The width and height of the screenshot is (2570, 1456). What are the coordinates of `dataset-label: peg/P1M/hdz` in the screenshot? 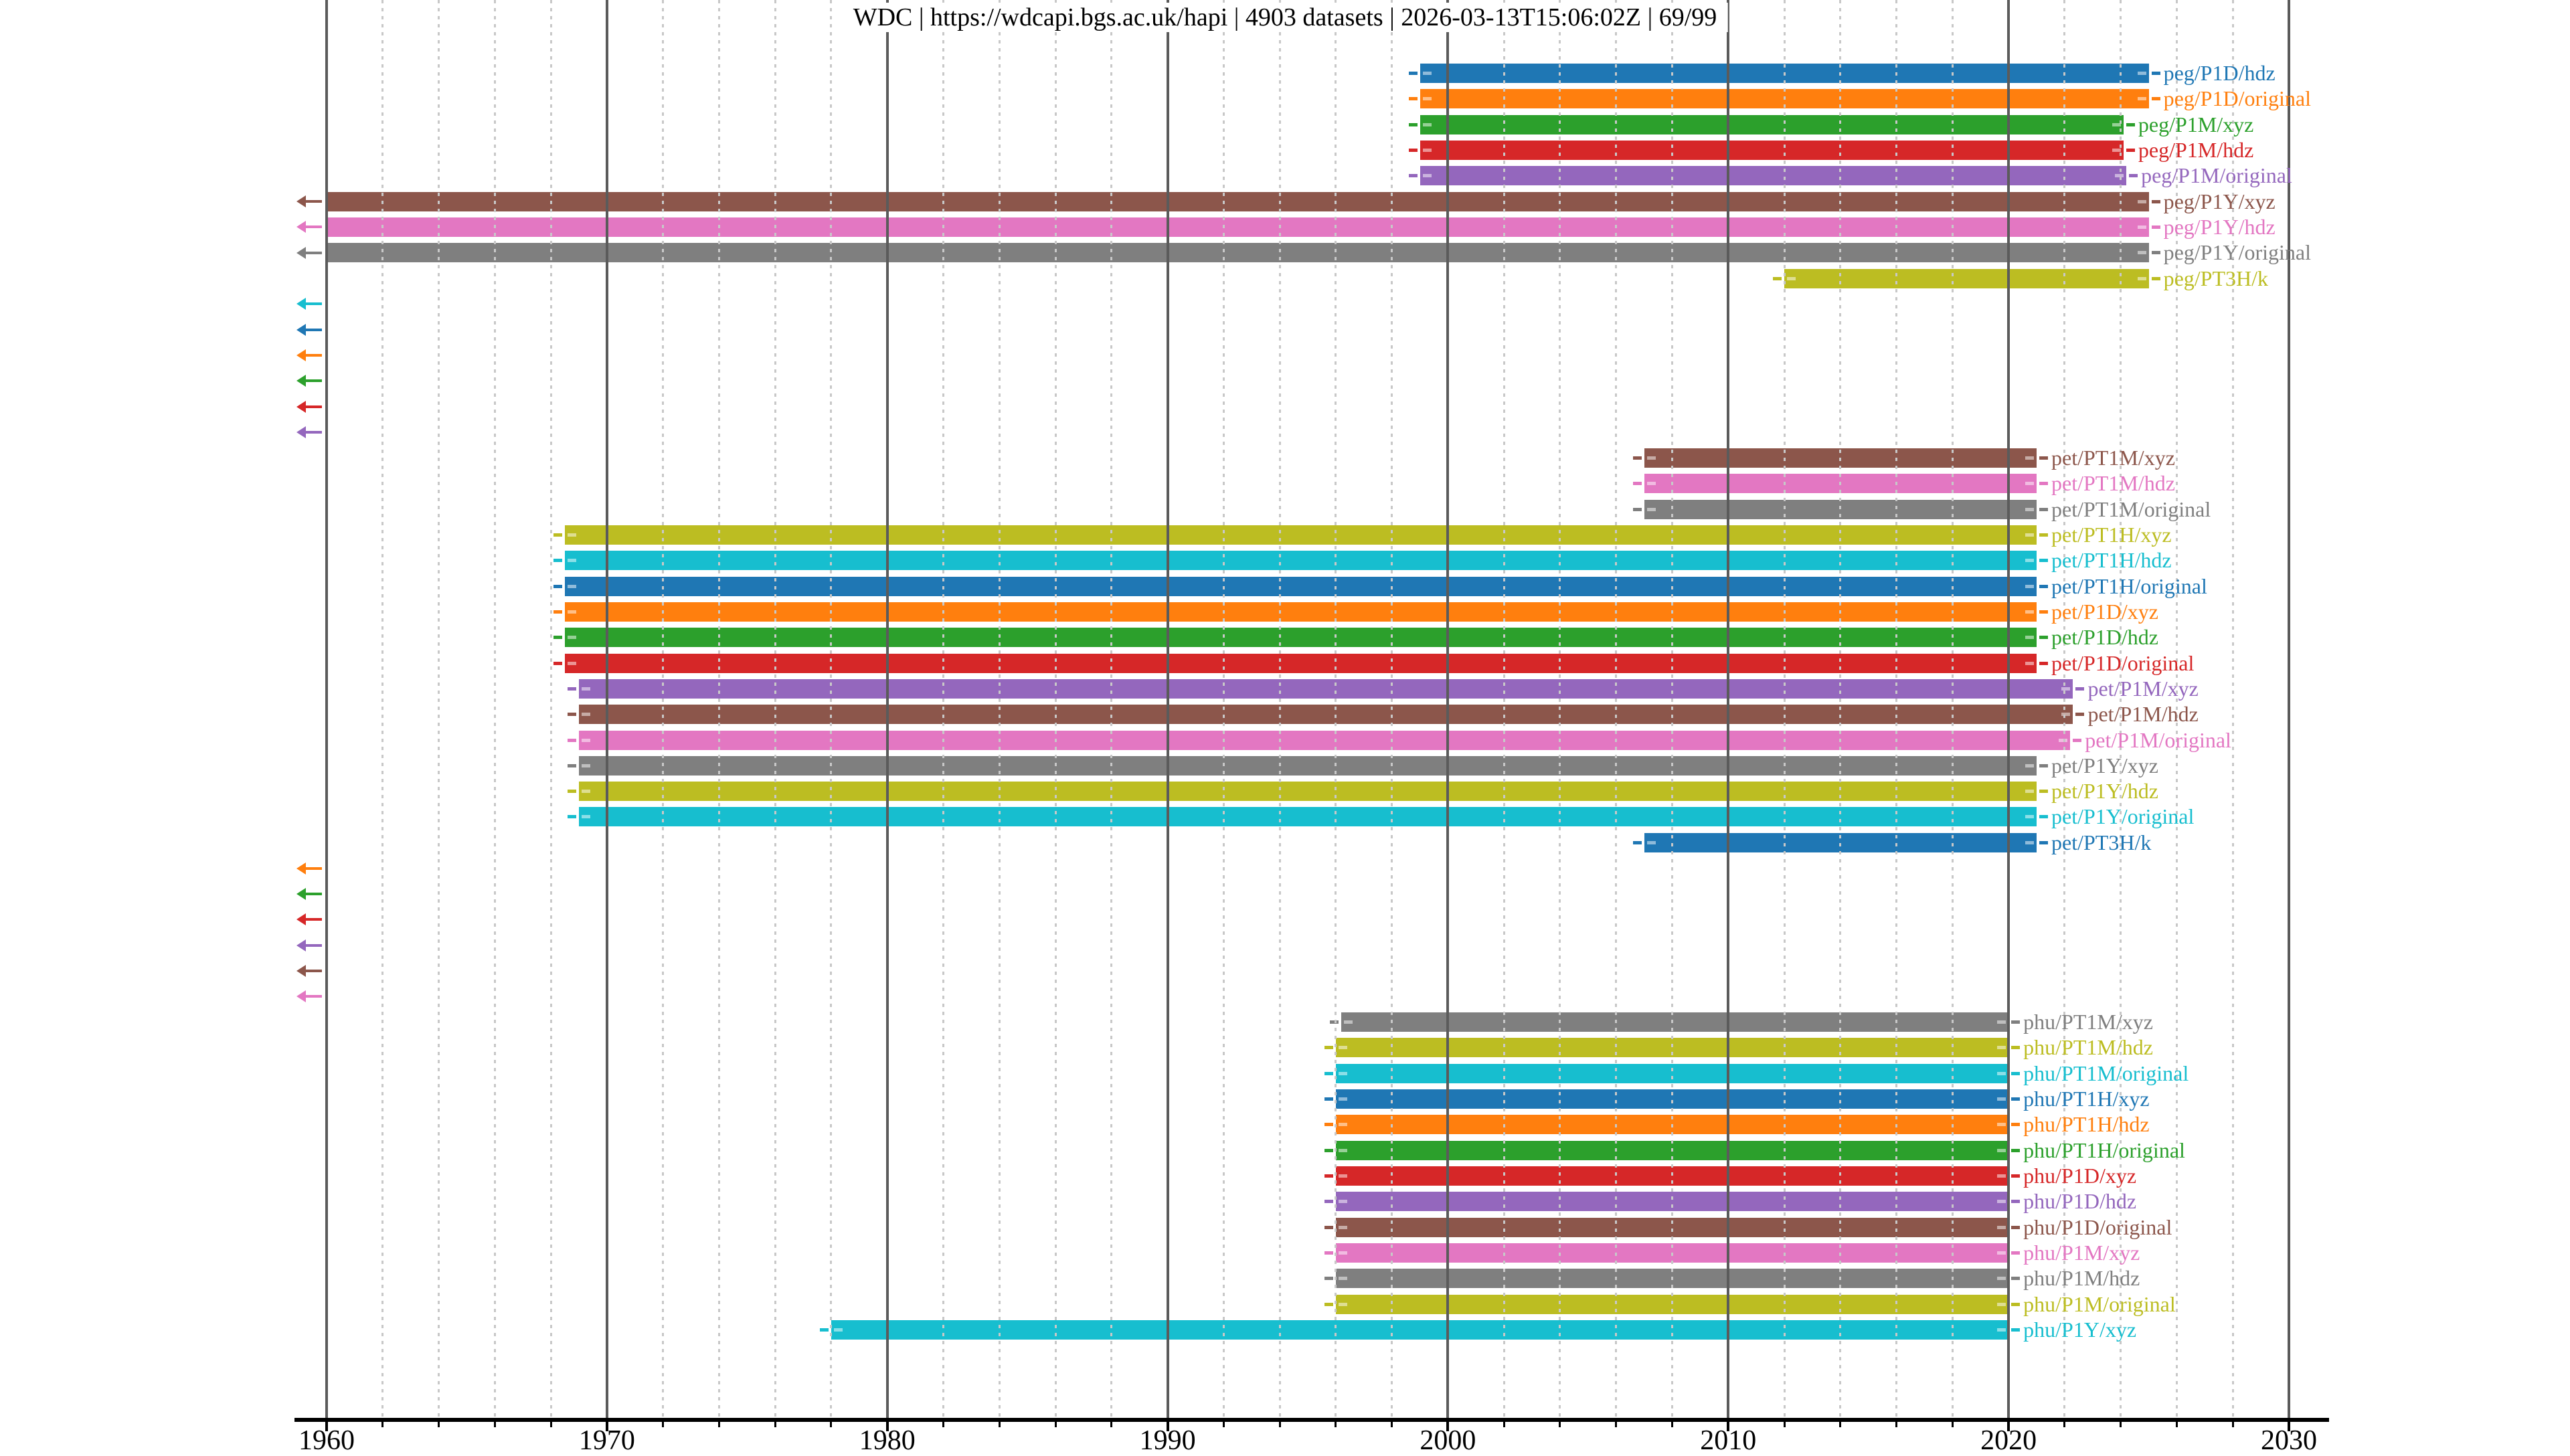 It's located at (2196, 149).